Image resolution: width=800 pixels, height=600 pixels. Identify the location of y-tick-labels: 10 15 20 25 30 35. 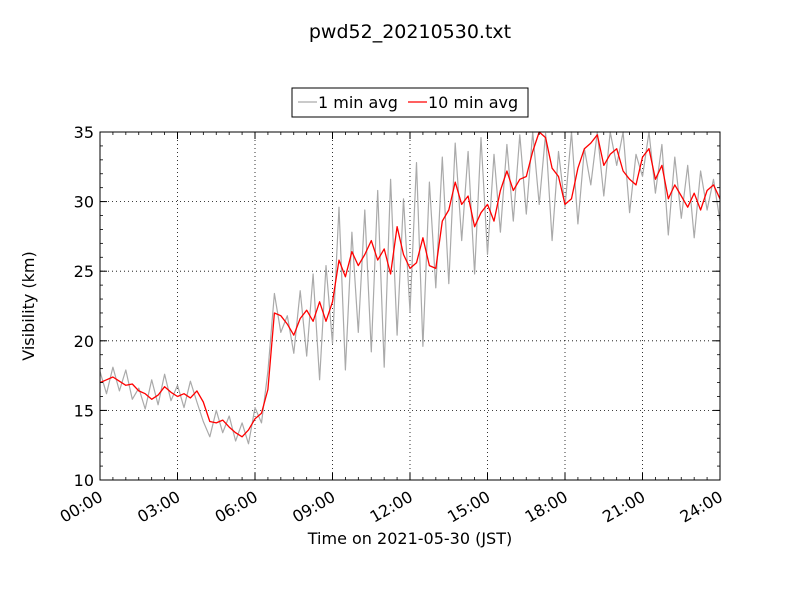
(84, 306).